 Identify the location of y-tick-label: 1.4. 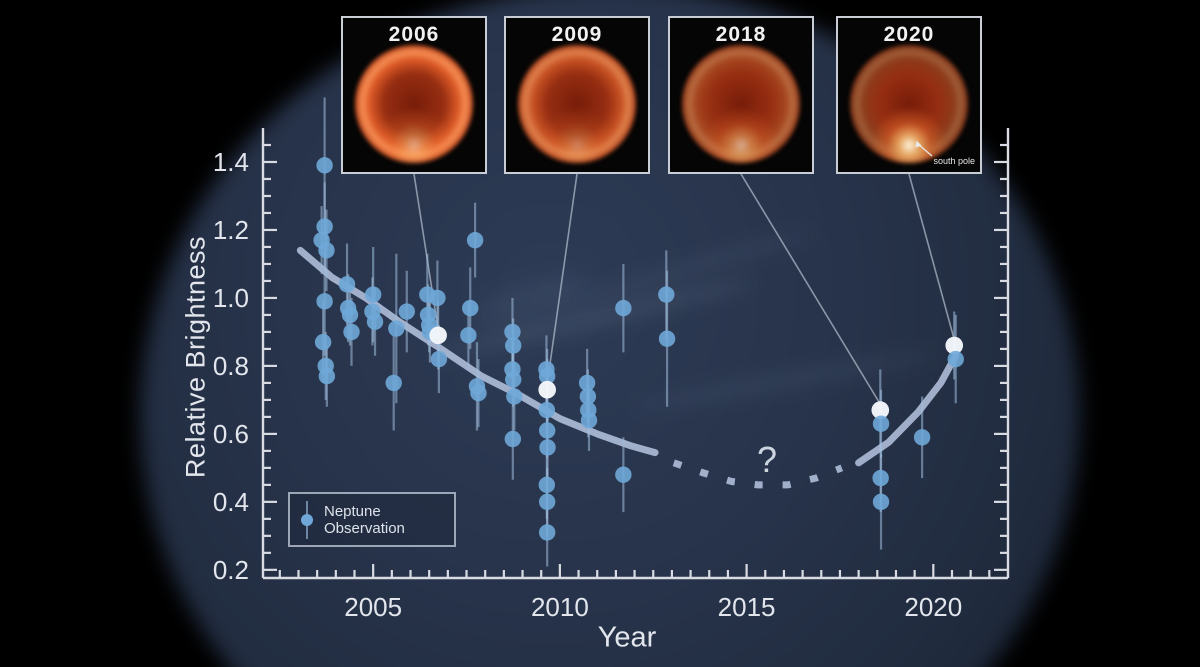
(231, 162).